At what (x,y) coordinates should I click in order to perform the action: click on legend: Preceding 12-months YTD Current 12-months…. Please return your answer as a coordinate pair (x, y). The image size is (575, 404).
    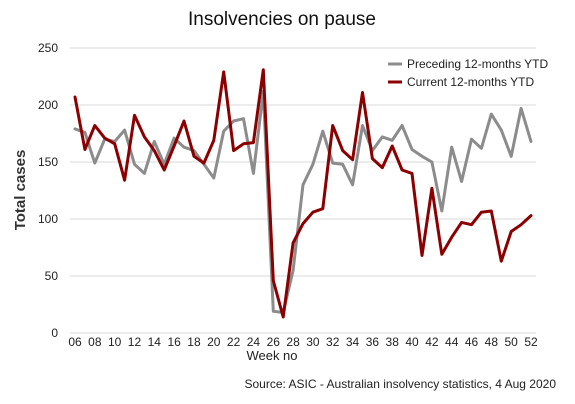
    Looking at the image, I should click on (468, 73).